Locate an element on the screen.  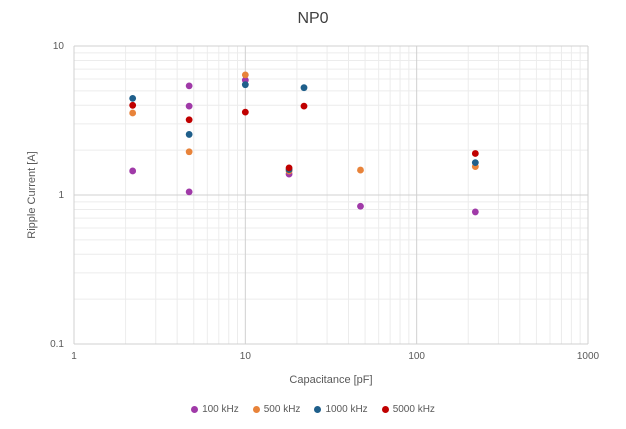
y-axis-label: Ripple Current [A] is located at coordinates (32, 194).